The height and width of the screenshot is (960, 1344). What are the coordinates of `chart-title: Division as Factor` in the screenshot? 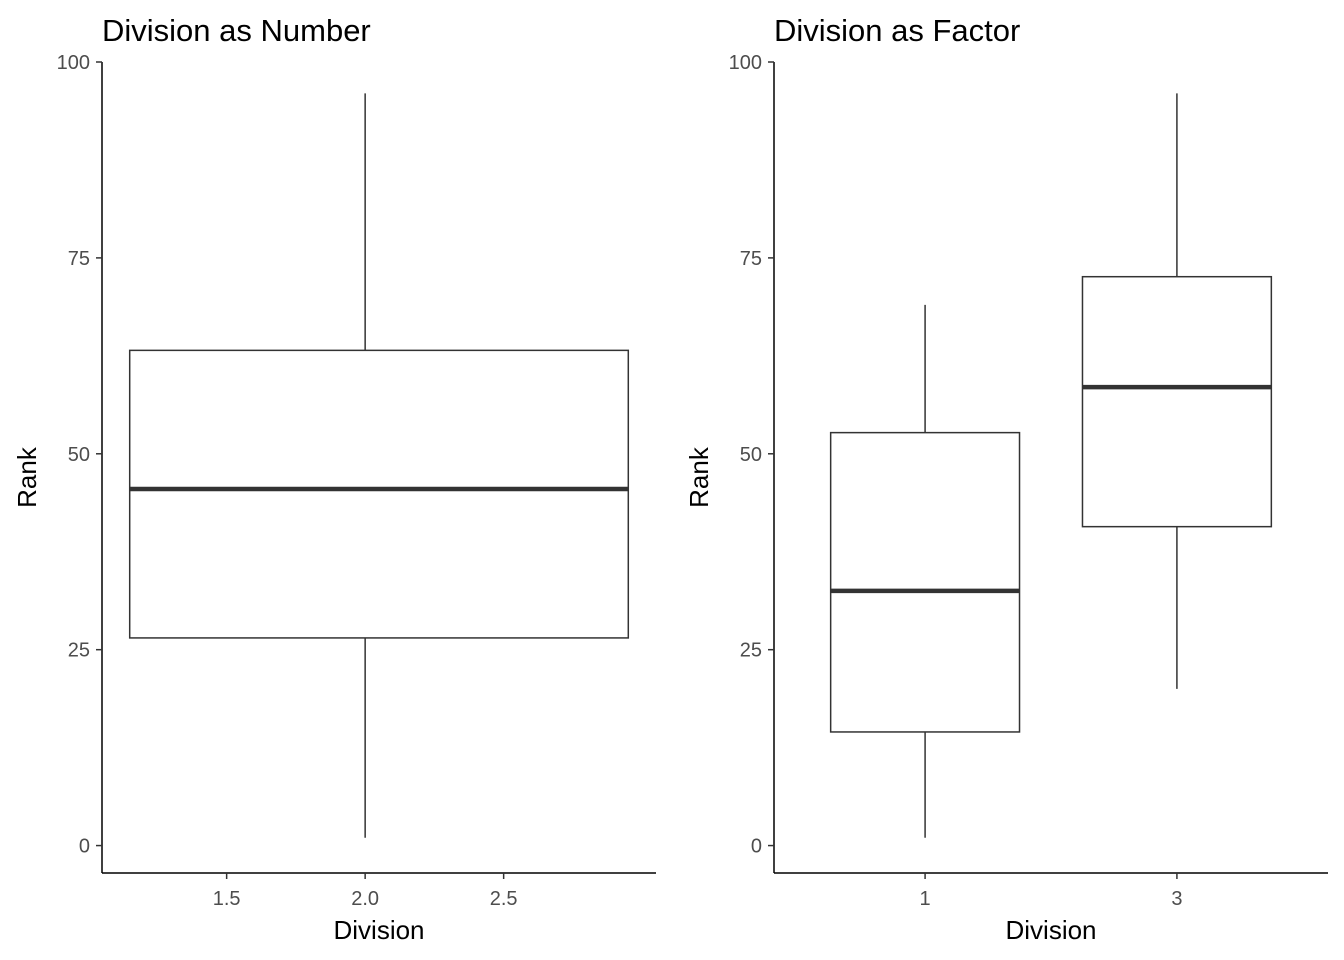 It's located at (897, 30).